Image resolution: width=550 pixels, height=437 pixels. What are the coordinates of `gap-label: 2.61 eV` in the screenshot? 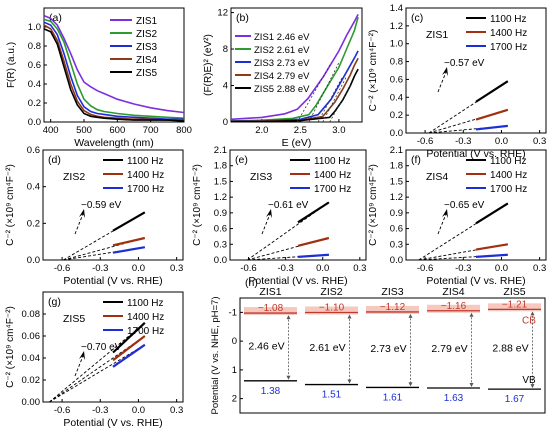 It's located at (327, 348).